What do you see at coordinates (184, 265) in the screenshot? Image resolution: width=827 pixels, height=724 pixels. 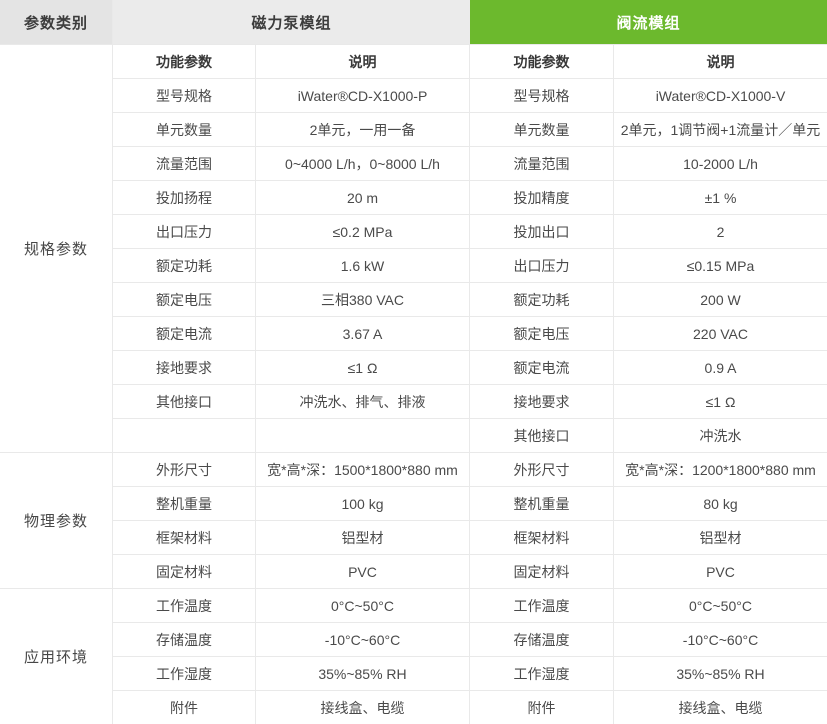 I see `pump-param-cell: 额定功耗` at bounding box center [184, 265].